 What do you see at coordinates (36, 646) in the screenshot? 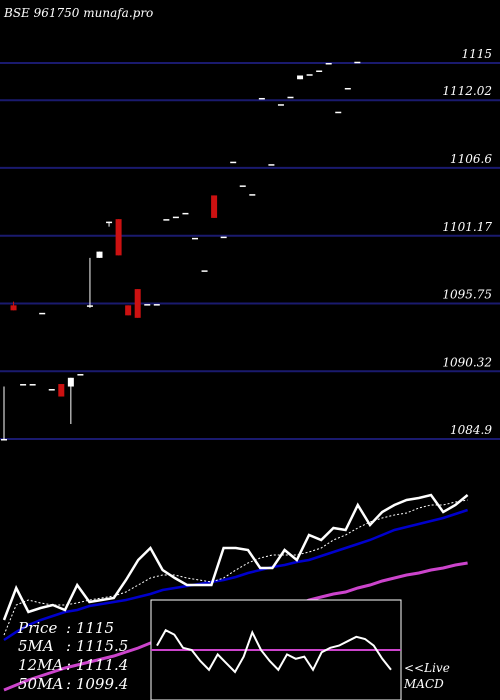
I see `legend-5ma-label: 5MA` at bounding box center [36, 646].